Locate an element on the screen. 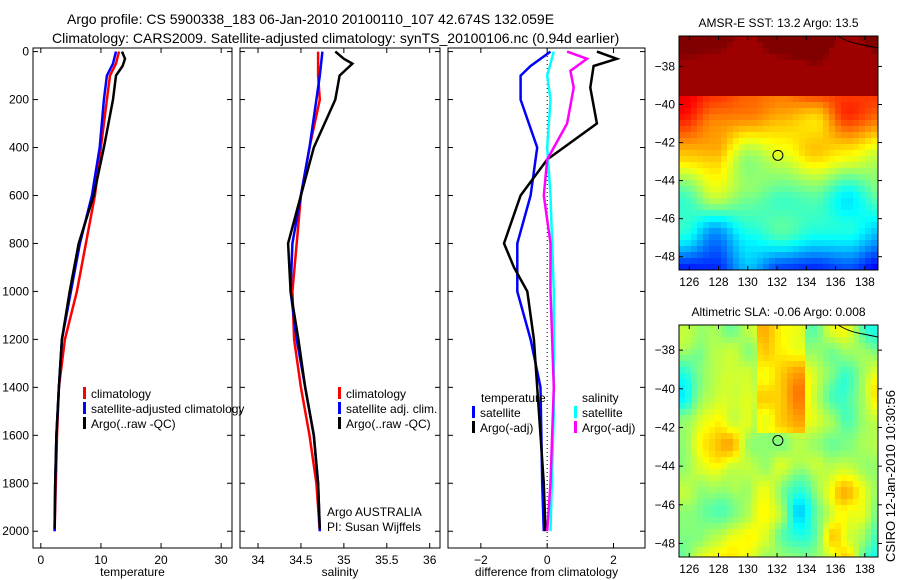  sla-map-panel is located at coordinates (780, 441).